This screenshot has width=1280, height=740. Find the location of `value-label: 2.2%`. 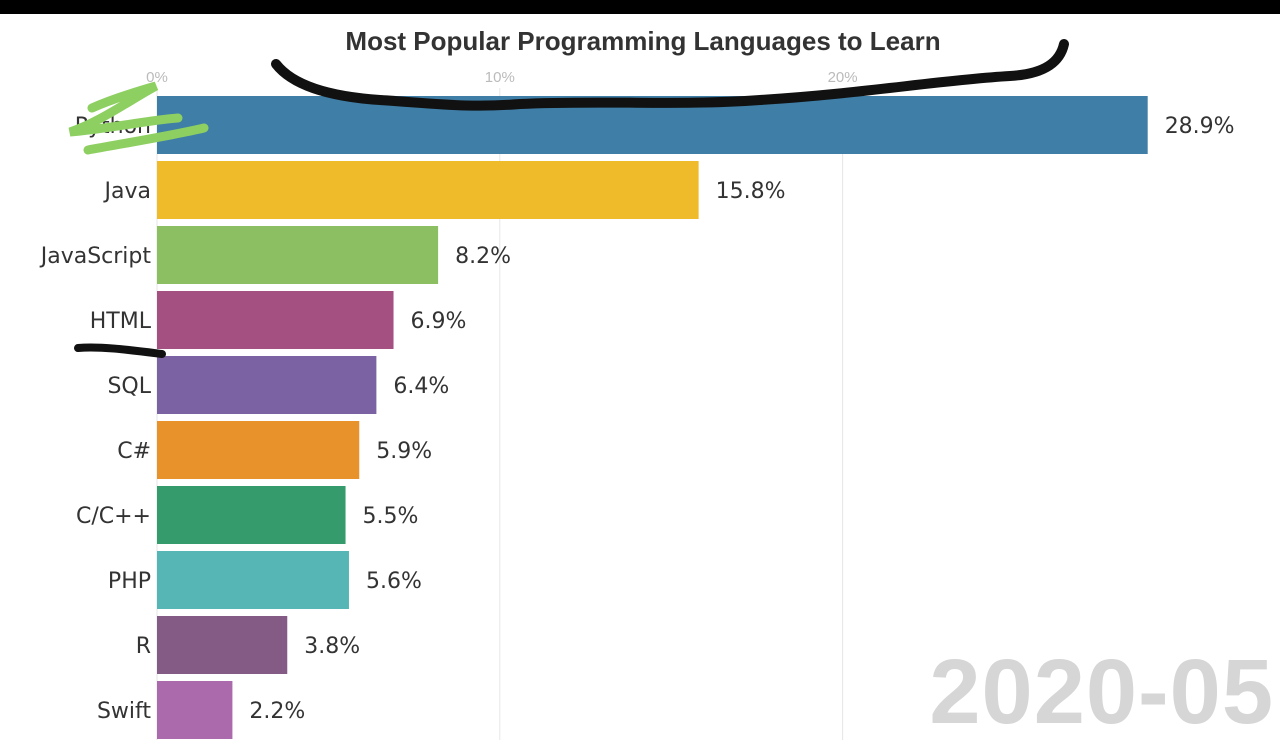

value-label: 2.2% is located at coordinates (277, 711).